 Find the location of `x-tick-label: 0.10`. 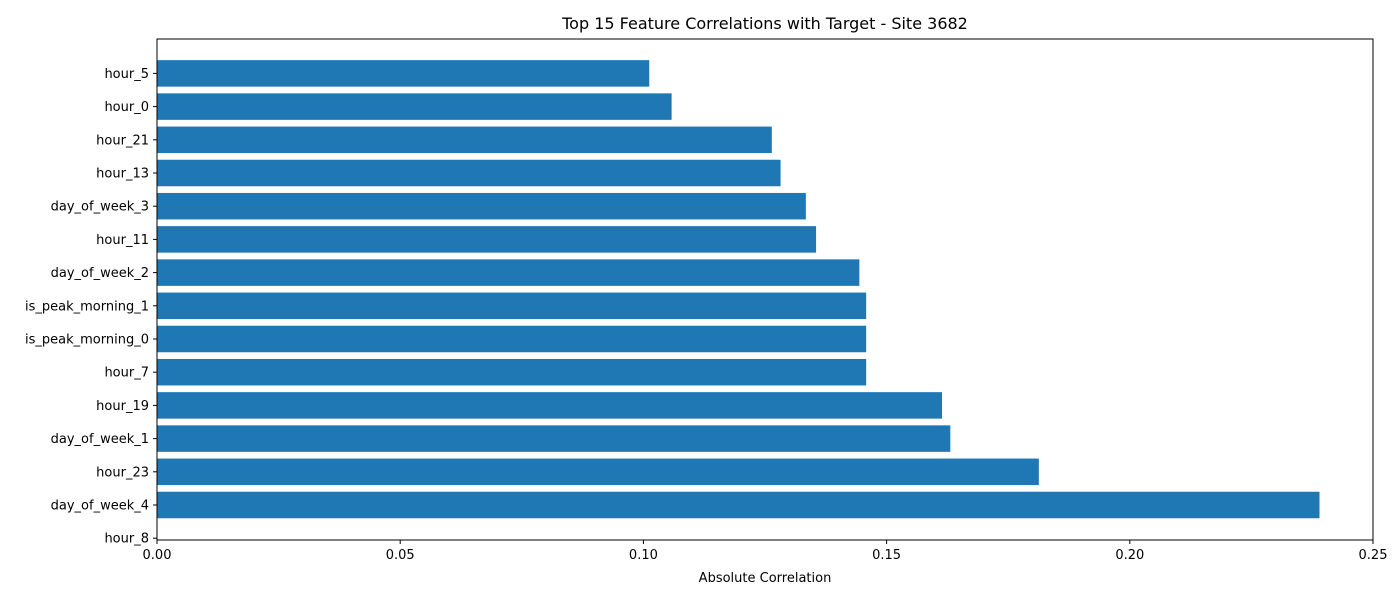

x-tick-label: 0.10 is located at coordinates (643, 555).